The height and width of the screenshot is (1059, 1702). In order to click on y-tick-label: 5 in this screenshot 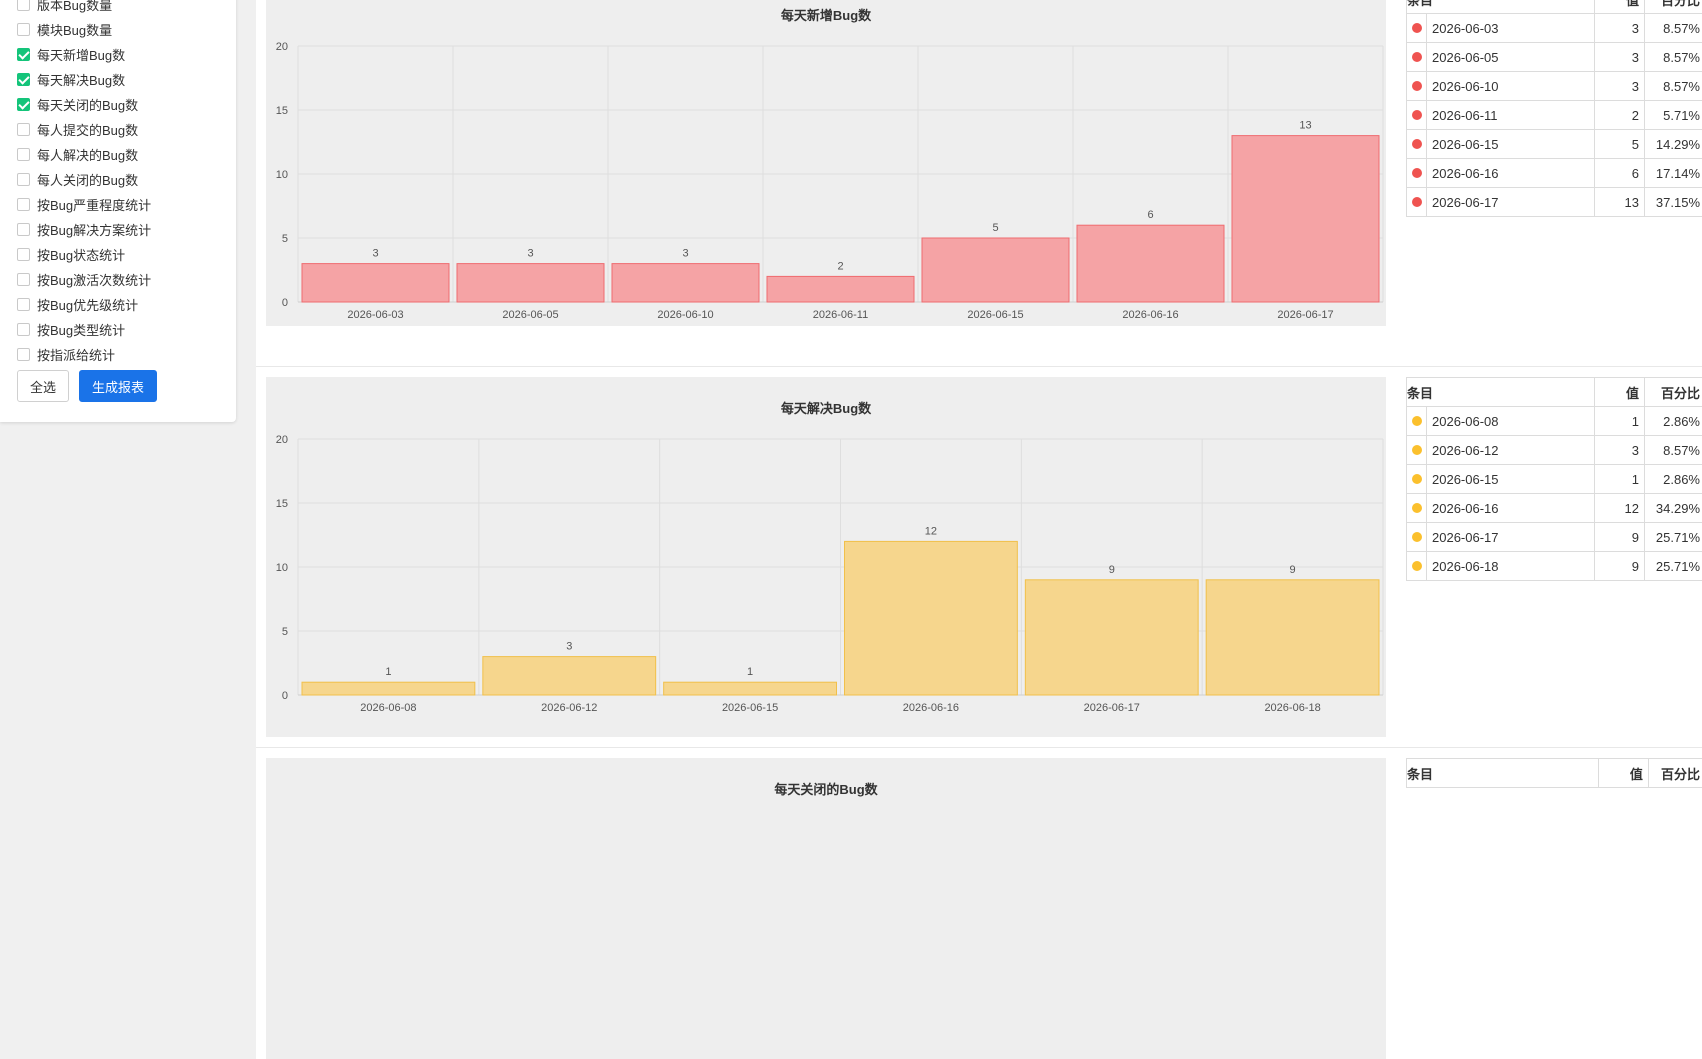, I will do `click(285, 632)`.